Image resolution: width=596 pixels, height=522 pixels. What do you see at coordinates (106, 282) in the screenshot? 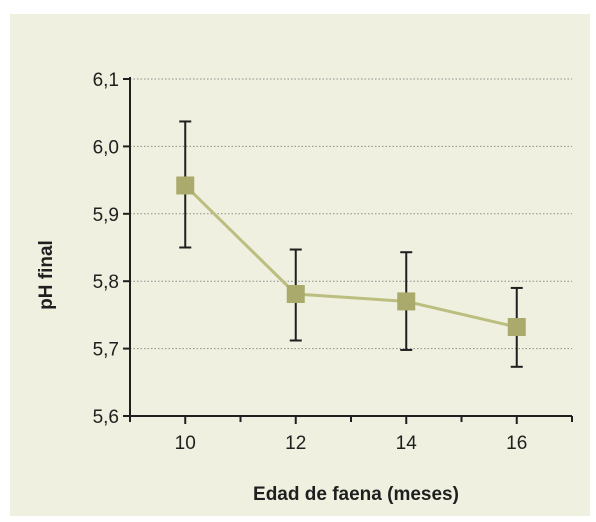
I see `y-tick-label: 5,8` at bounding box center [106, 282].